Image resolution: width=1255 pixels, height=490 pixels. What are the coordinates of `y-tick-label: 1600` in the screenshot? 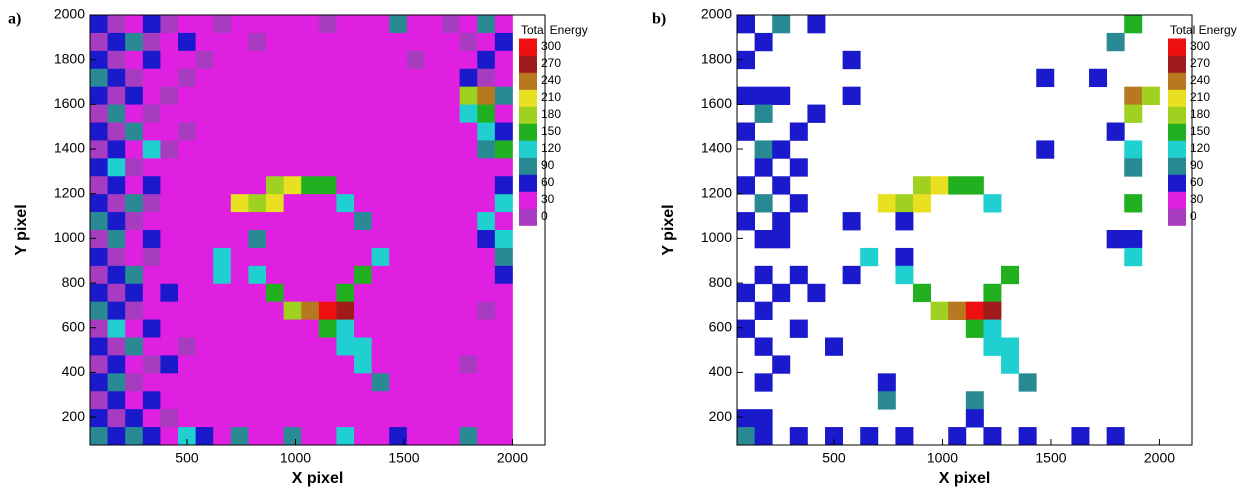 It's located at (69, 103).